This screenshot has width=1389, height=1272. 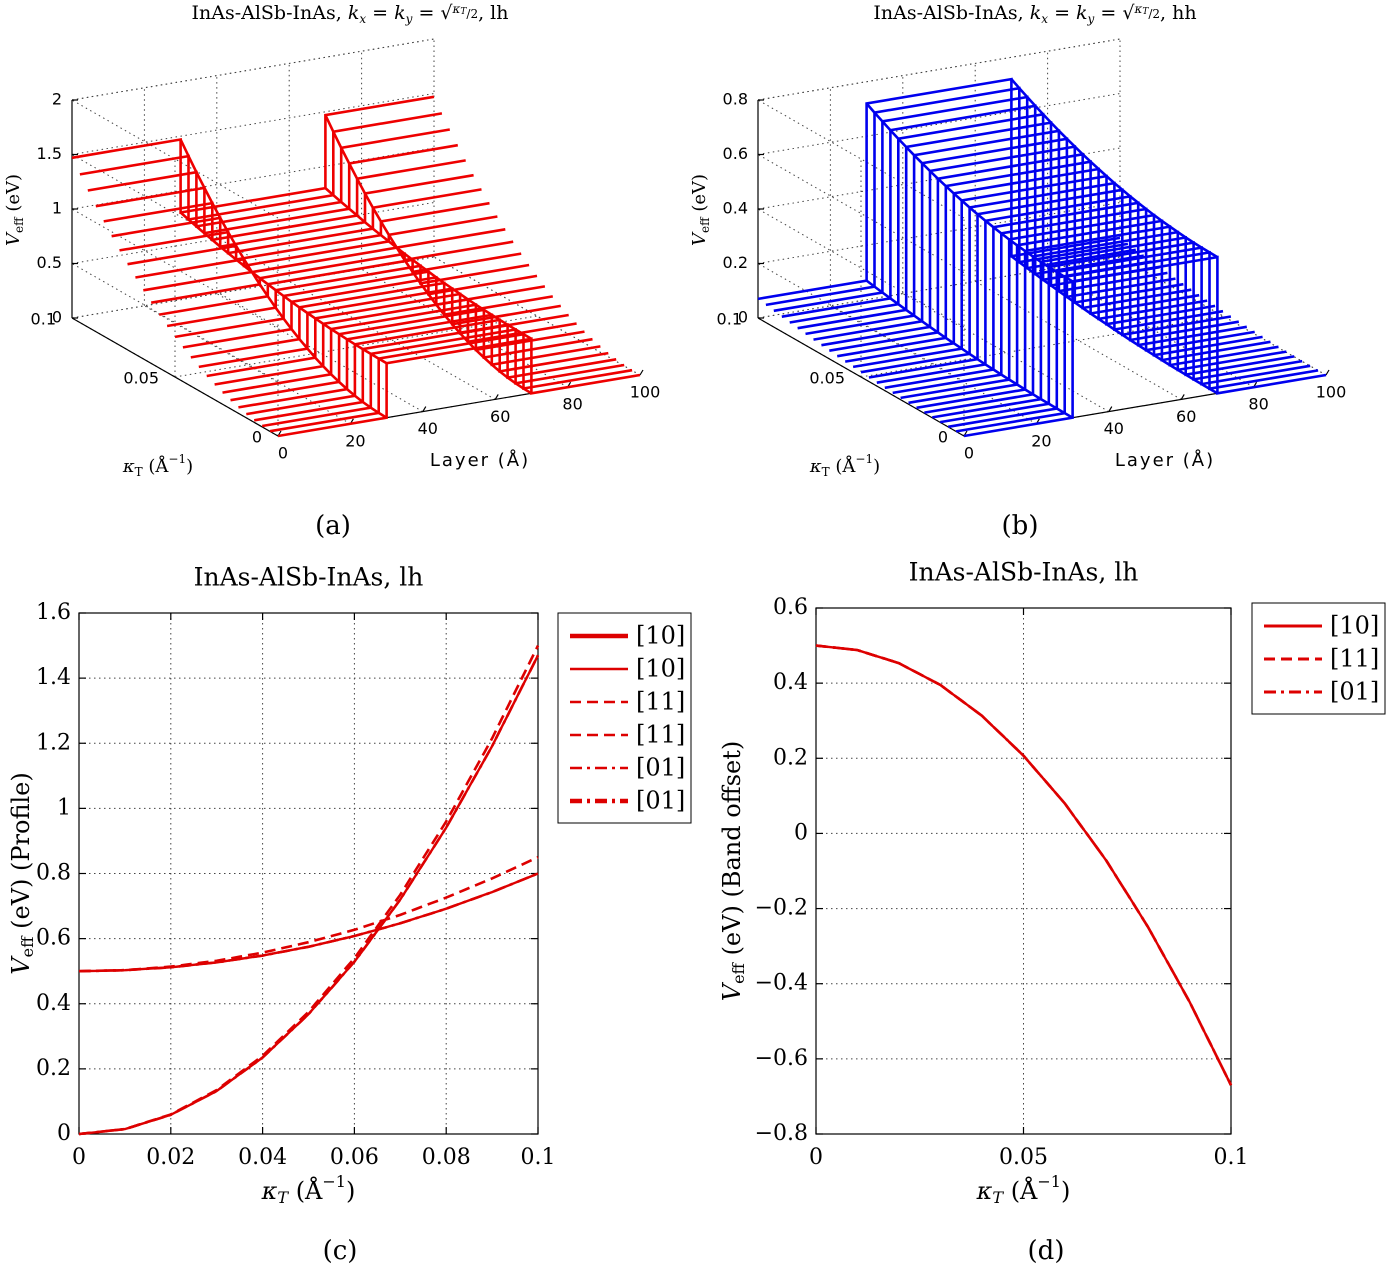 I want to click on y-axis-label-symbol: κ, so click(x=815, y=466).